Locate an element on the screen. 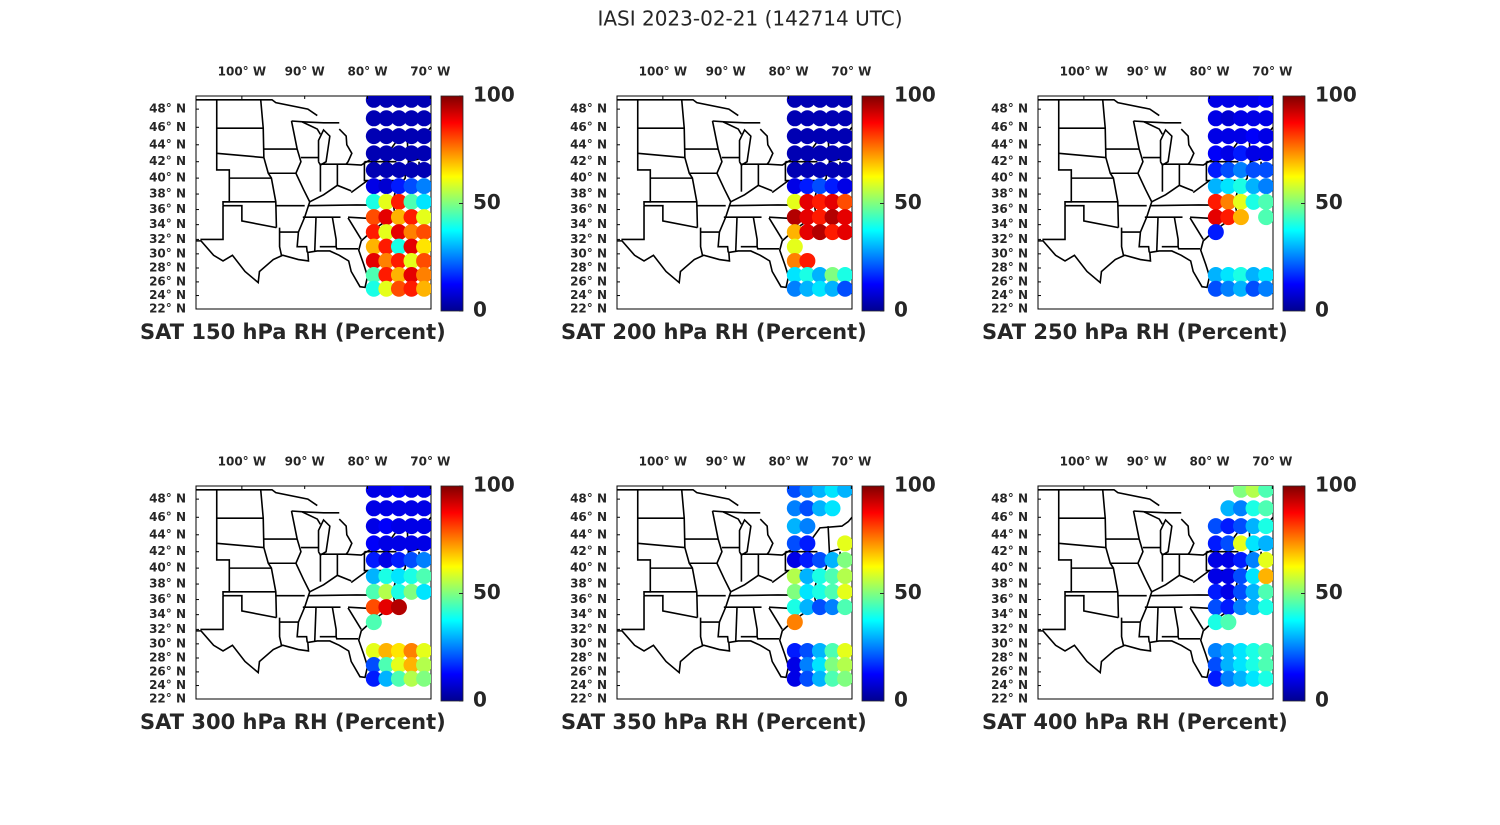  lon-label: 70° W is located at coordinates (430, 462).